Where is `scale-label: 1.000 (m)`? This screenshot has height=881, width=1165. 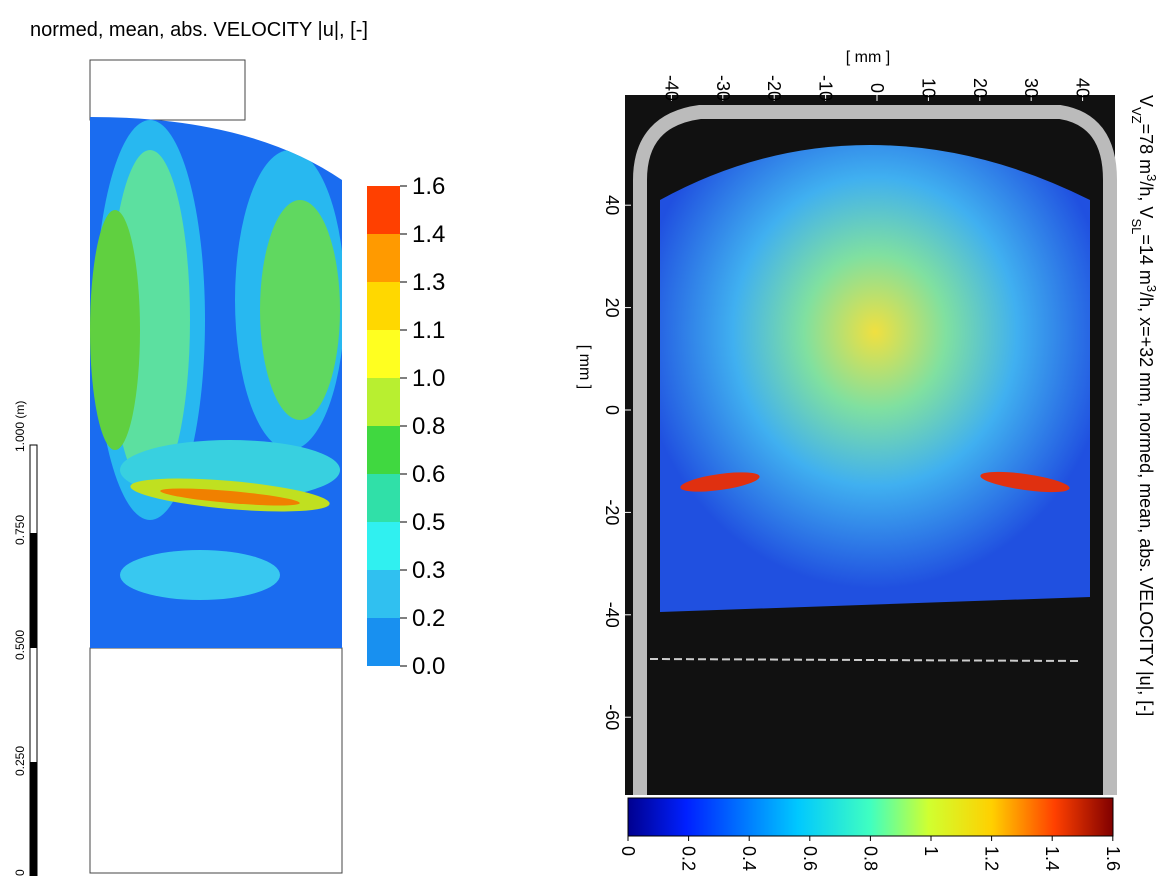
scale-label: 1.000 (m) is located at coordinates (20, 426).